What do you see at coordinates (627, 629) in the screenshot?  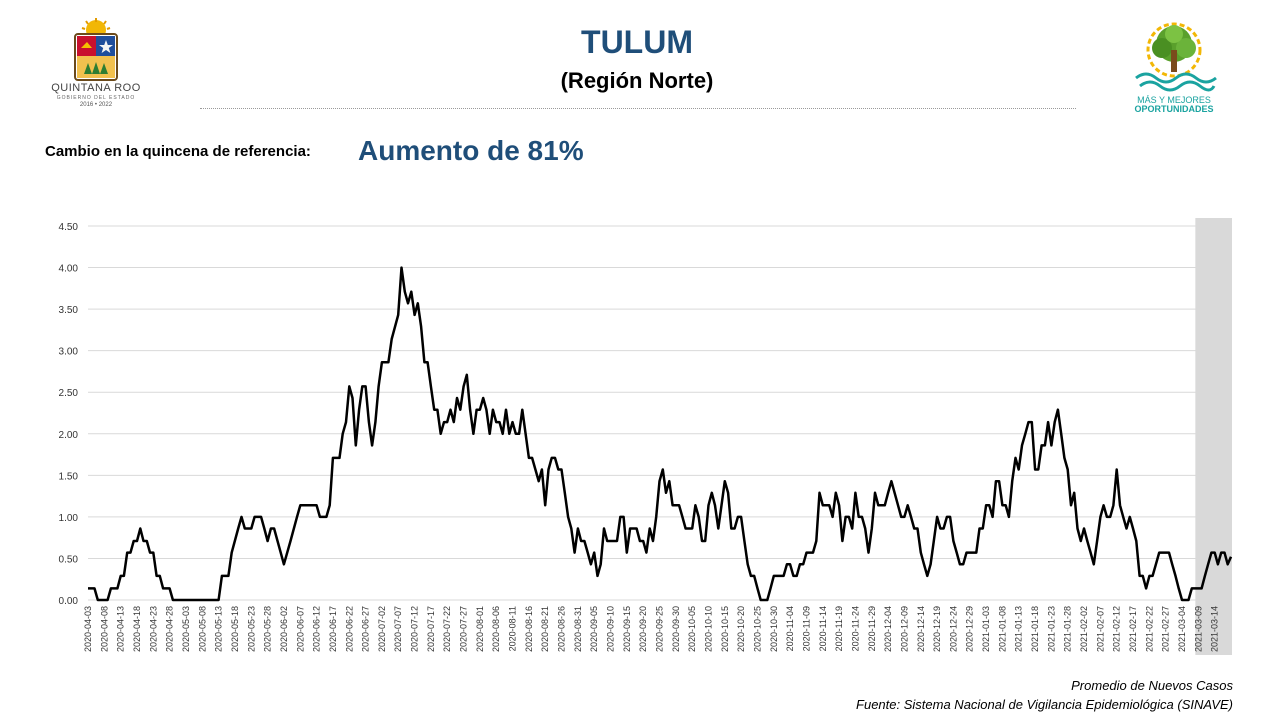 I see `x-tick-label: 2020-09-15` at bounding box center [627, 629].